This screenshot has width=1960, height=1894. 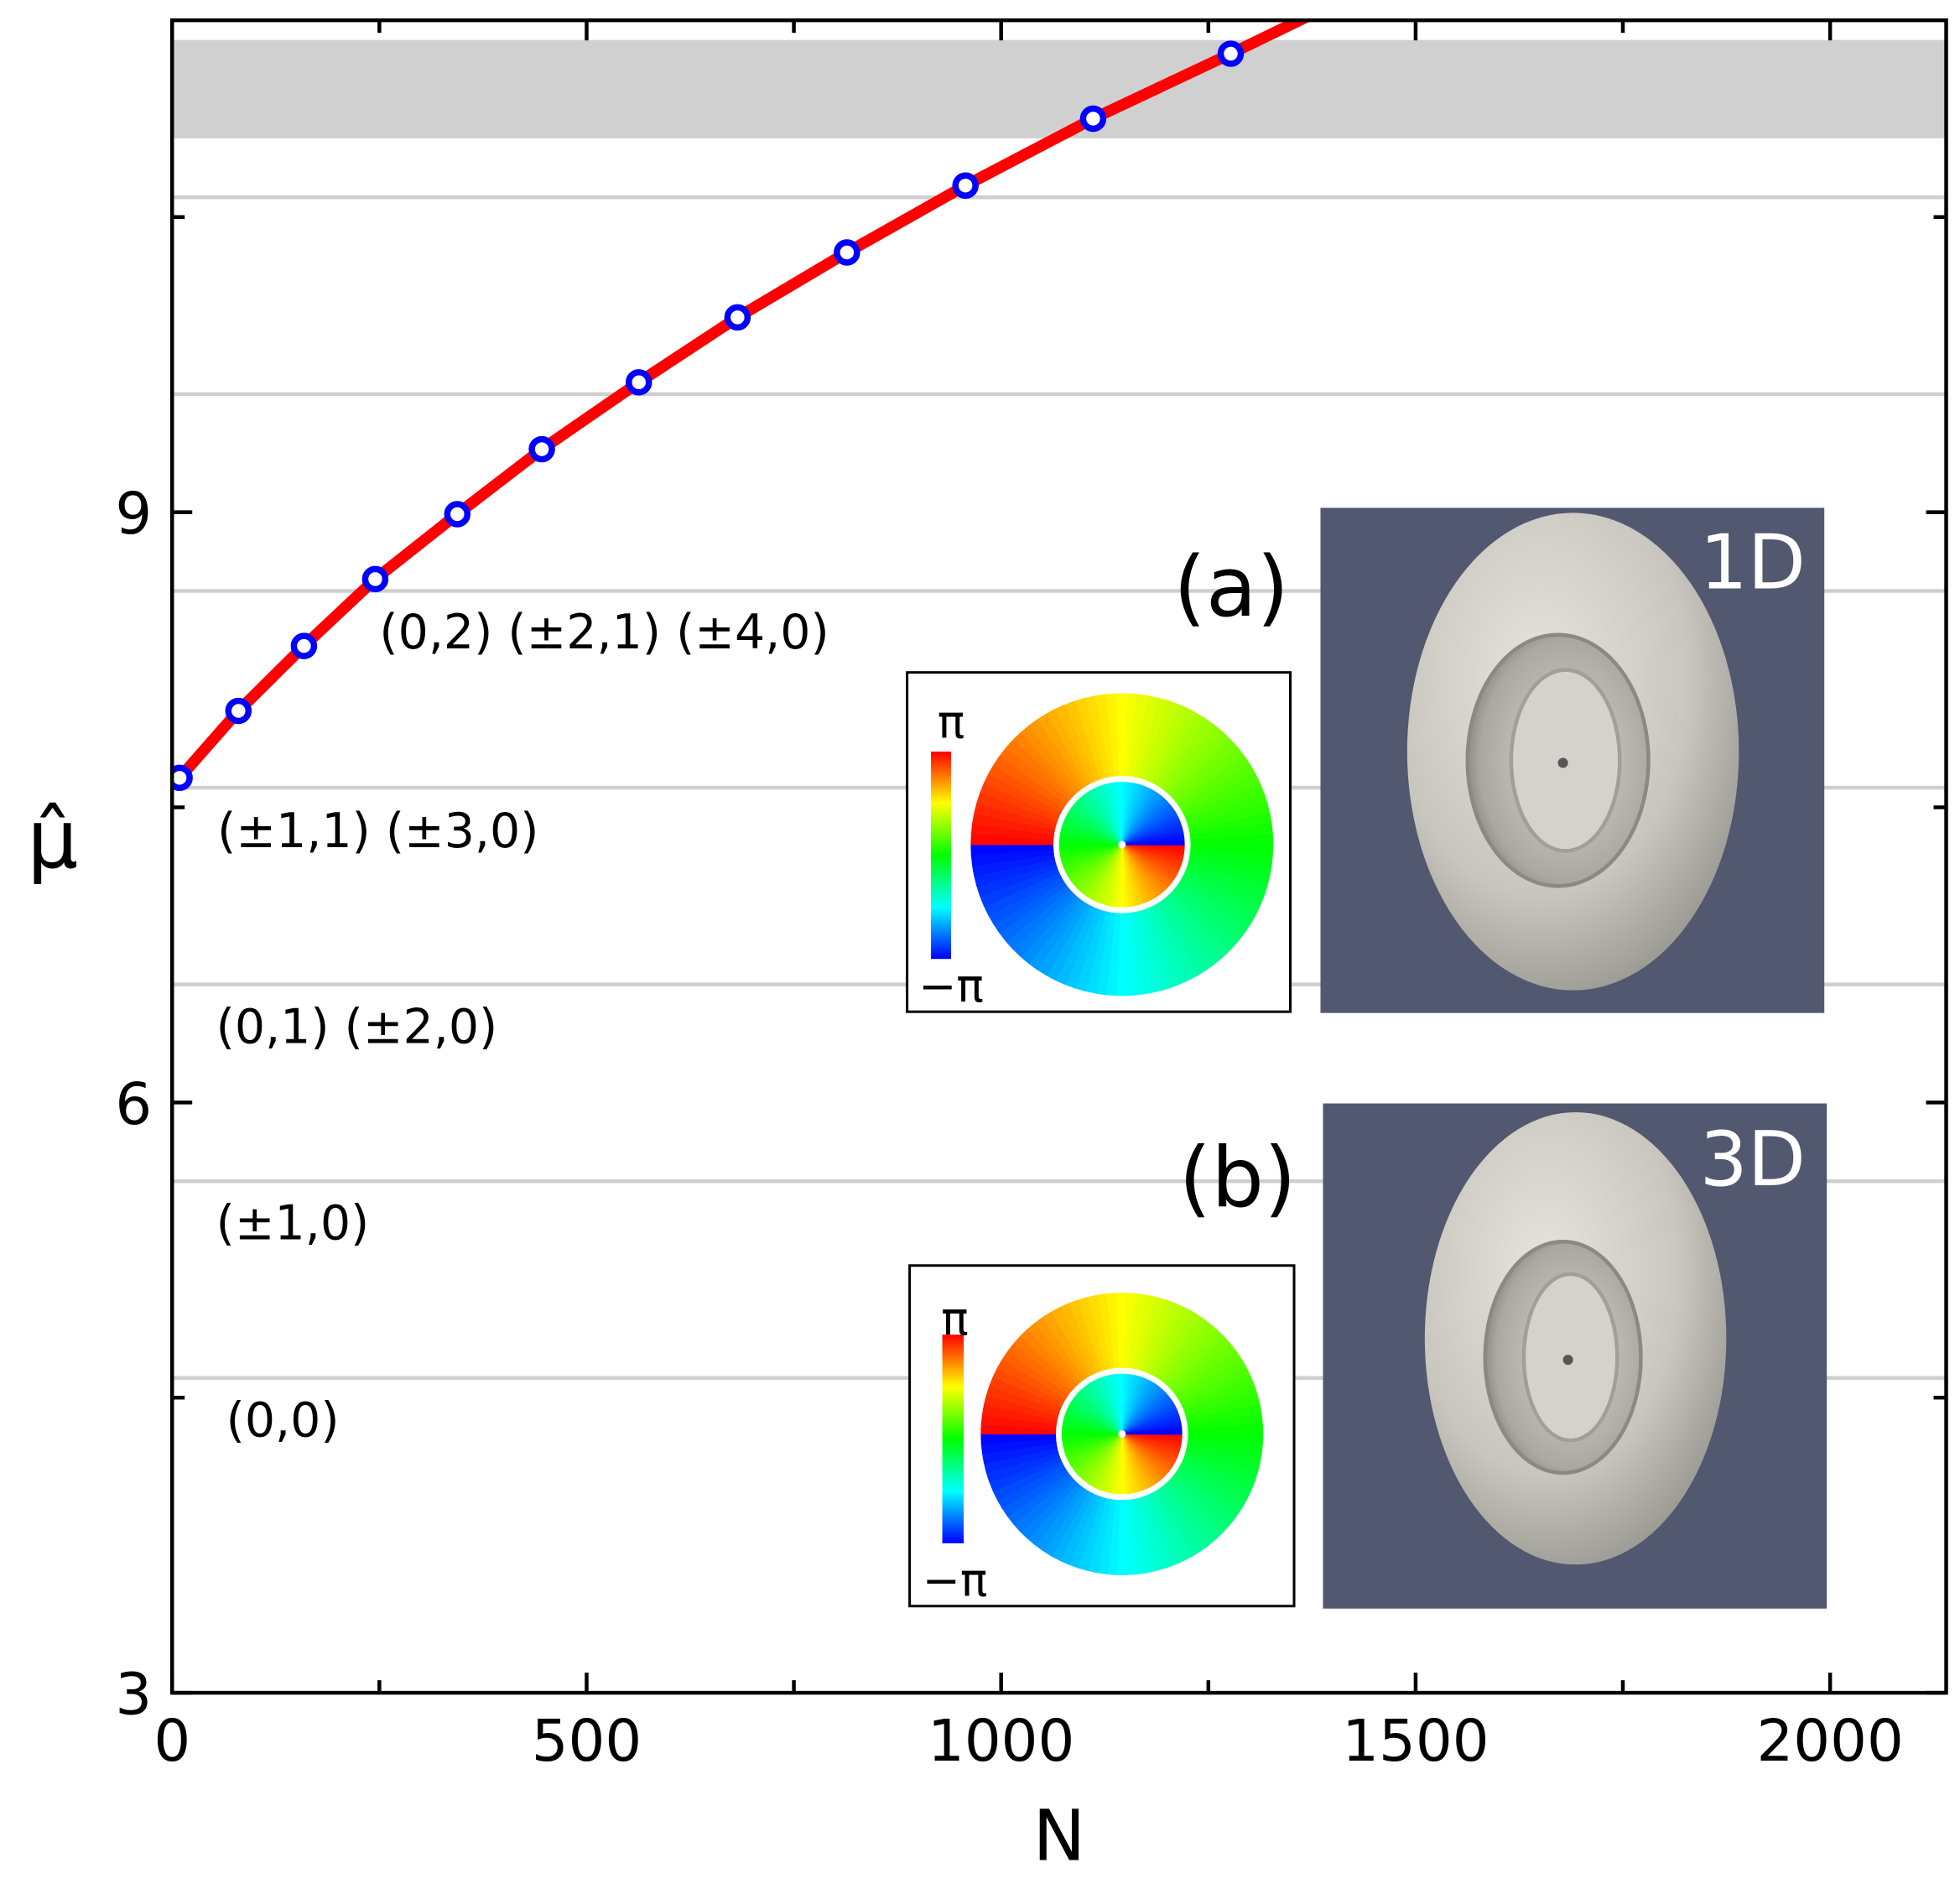 I want to click on band, so click(x=1059, y=88).